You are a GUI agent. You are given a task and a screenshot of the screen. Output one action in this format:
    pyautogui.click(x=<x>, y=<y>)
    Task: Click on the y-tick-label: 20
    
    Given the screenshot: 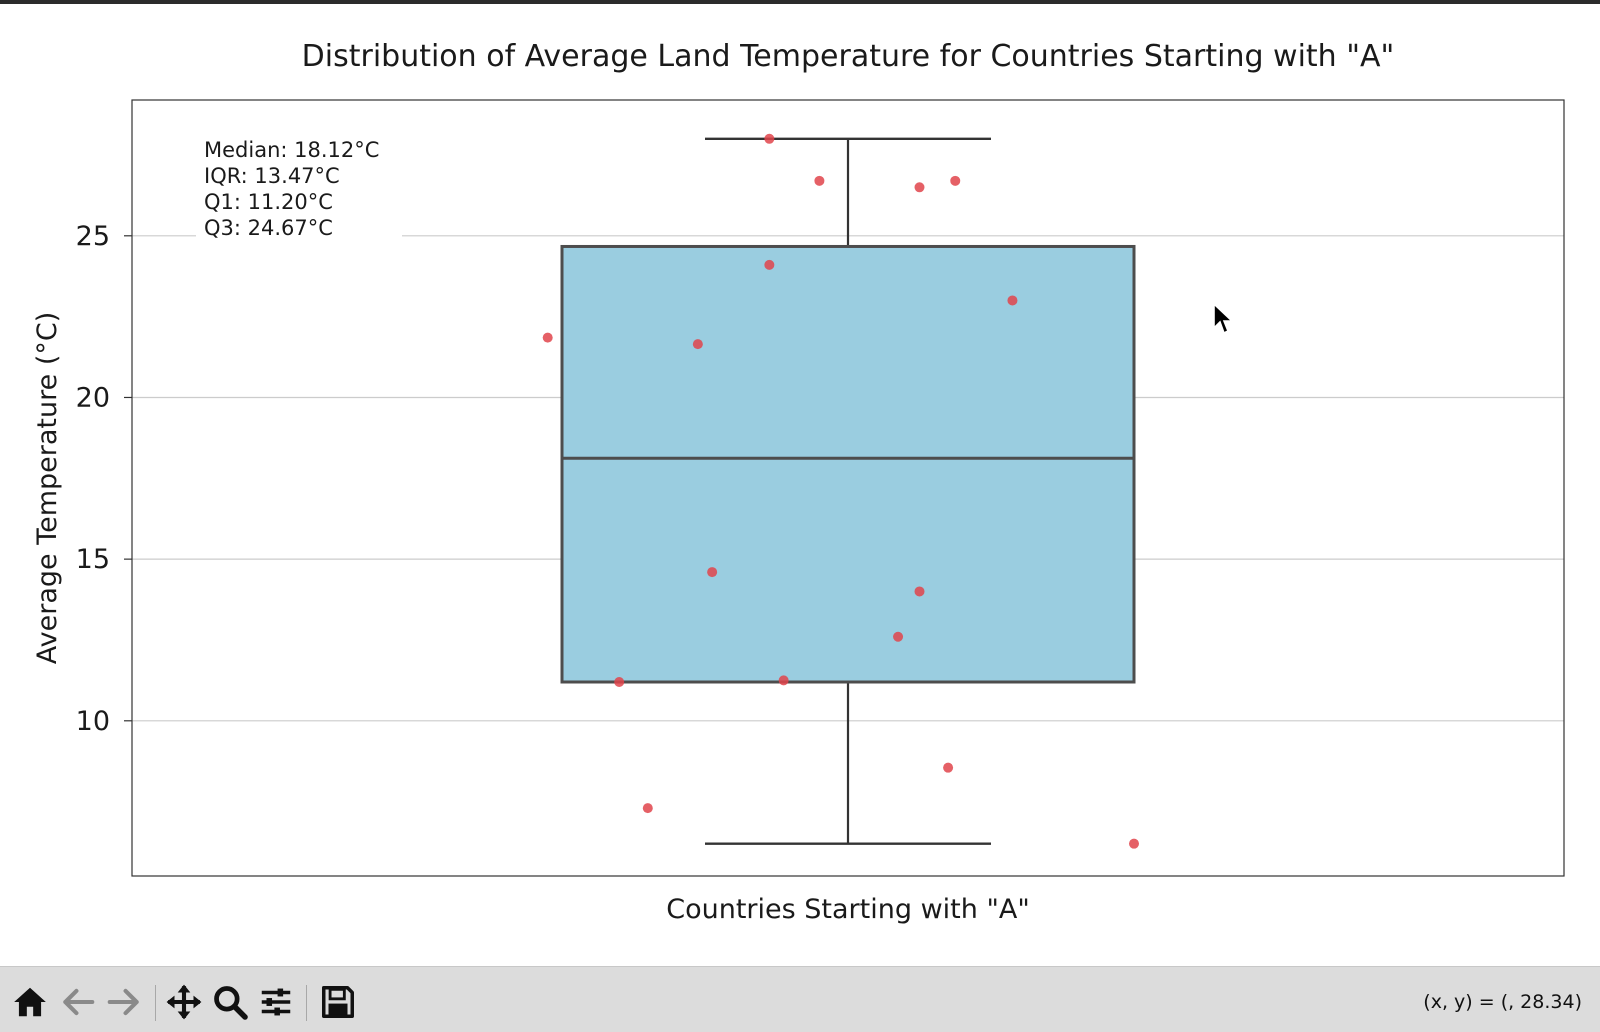 What is the action you would take?
    pyautogui.click(x=93, y=397)
    